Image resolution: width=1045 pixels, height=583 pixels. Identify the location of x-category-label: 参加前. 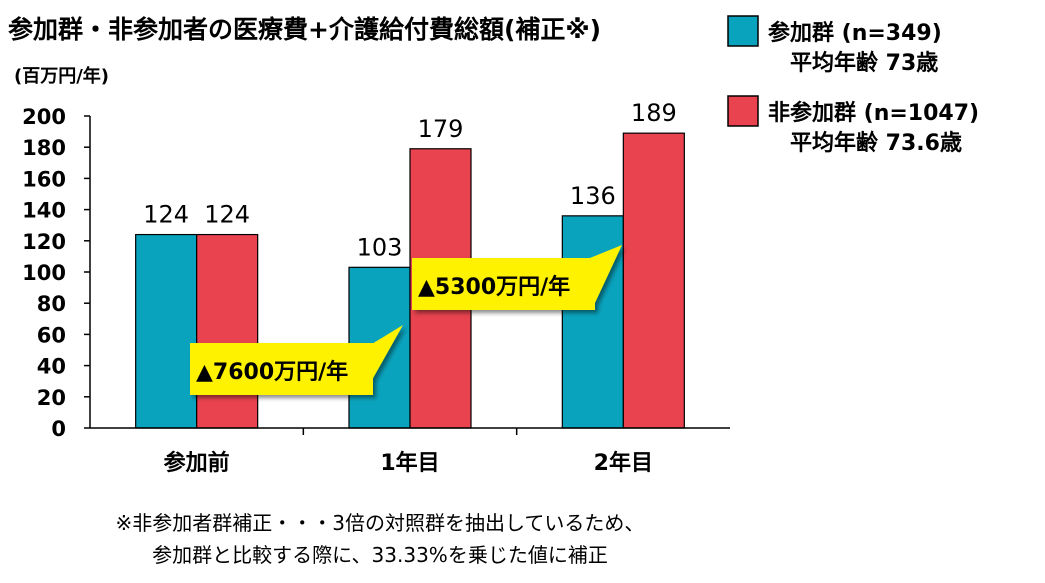
(197, 463).